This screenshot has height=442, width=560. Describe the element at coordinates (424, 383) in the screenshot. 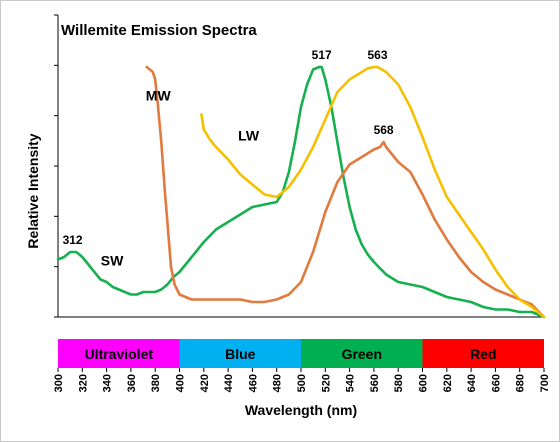

I see `x-tick-label: 600` at that location.